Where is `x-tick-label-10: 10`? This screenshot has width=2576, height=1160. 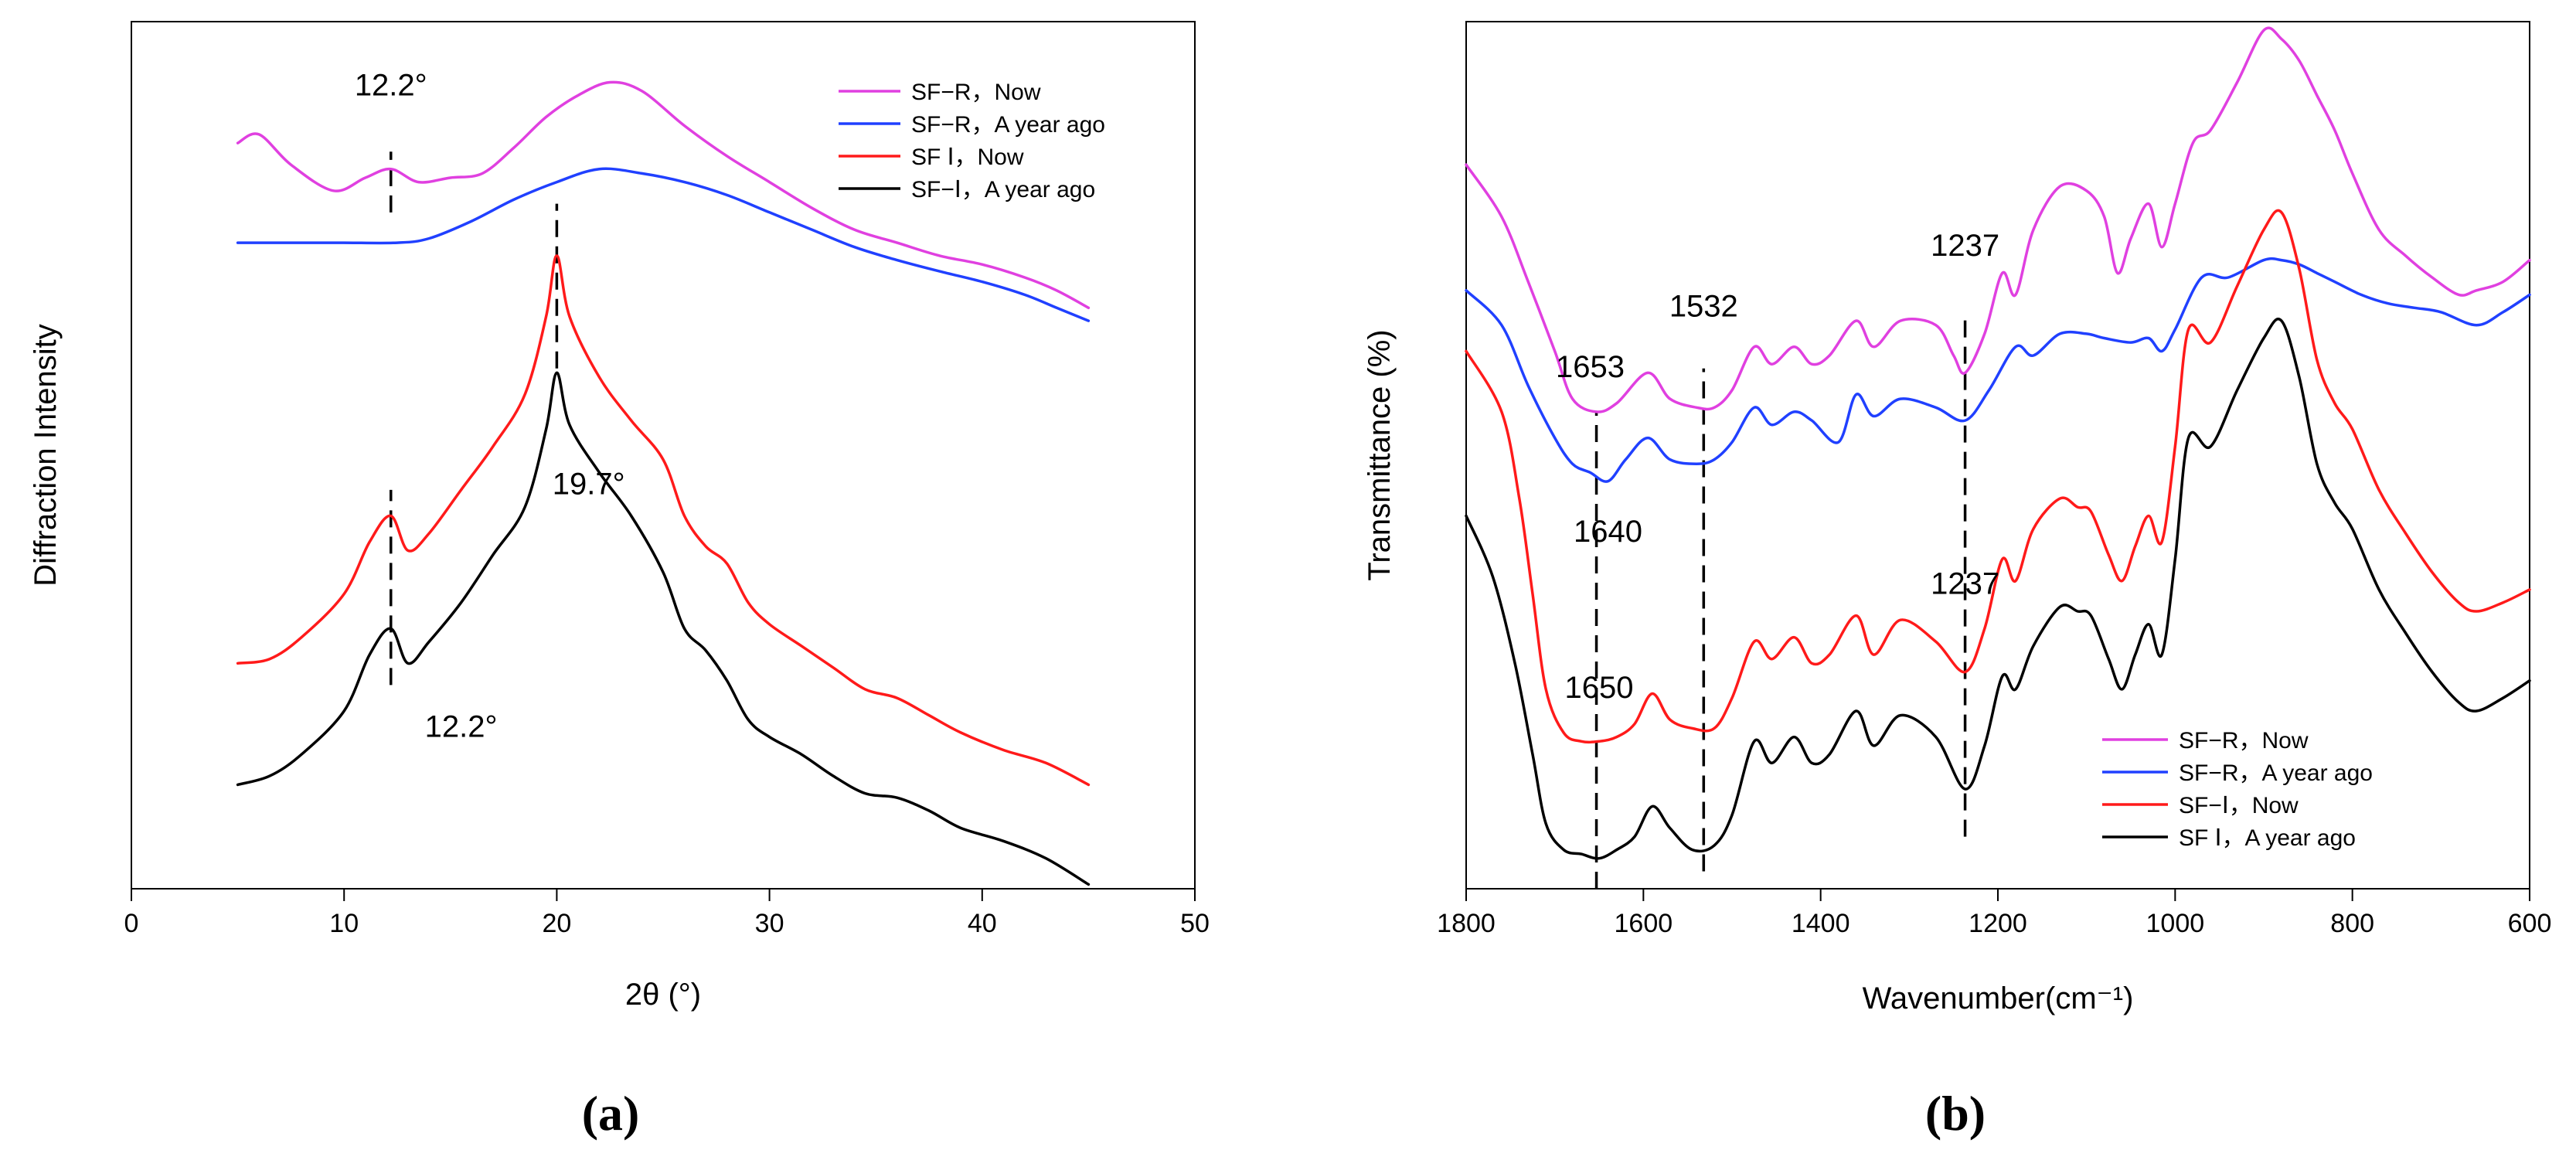
x-tick-label-10: 10 is located at coordinates (344, 924).